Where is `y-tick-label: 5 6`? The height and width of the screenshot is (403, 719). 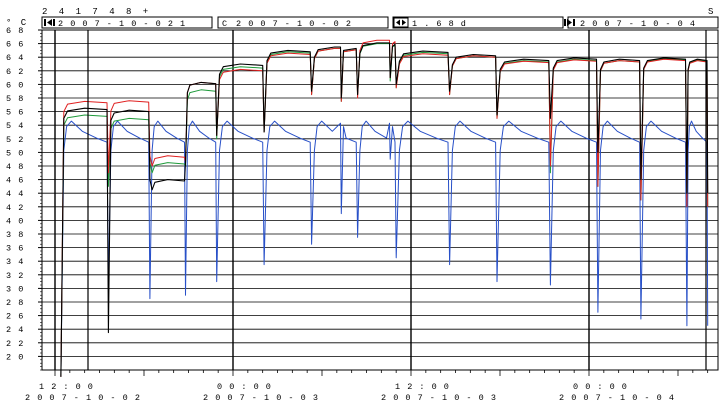
y-tick-label: 5 6 is located at coordinates (15, 113).